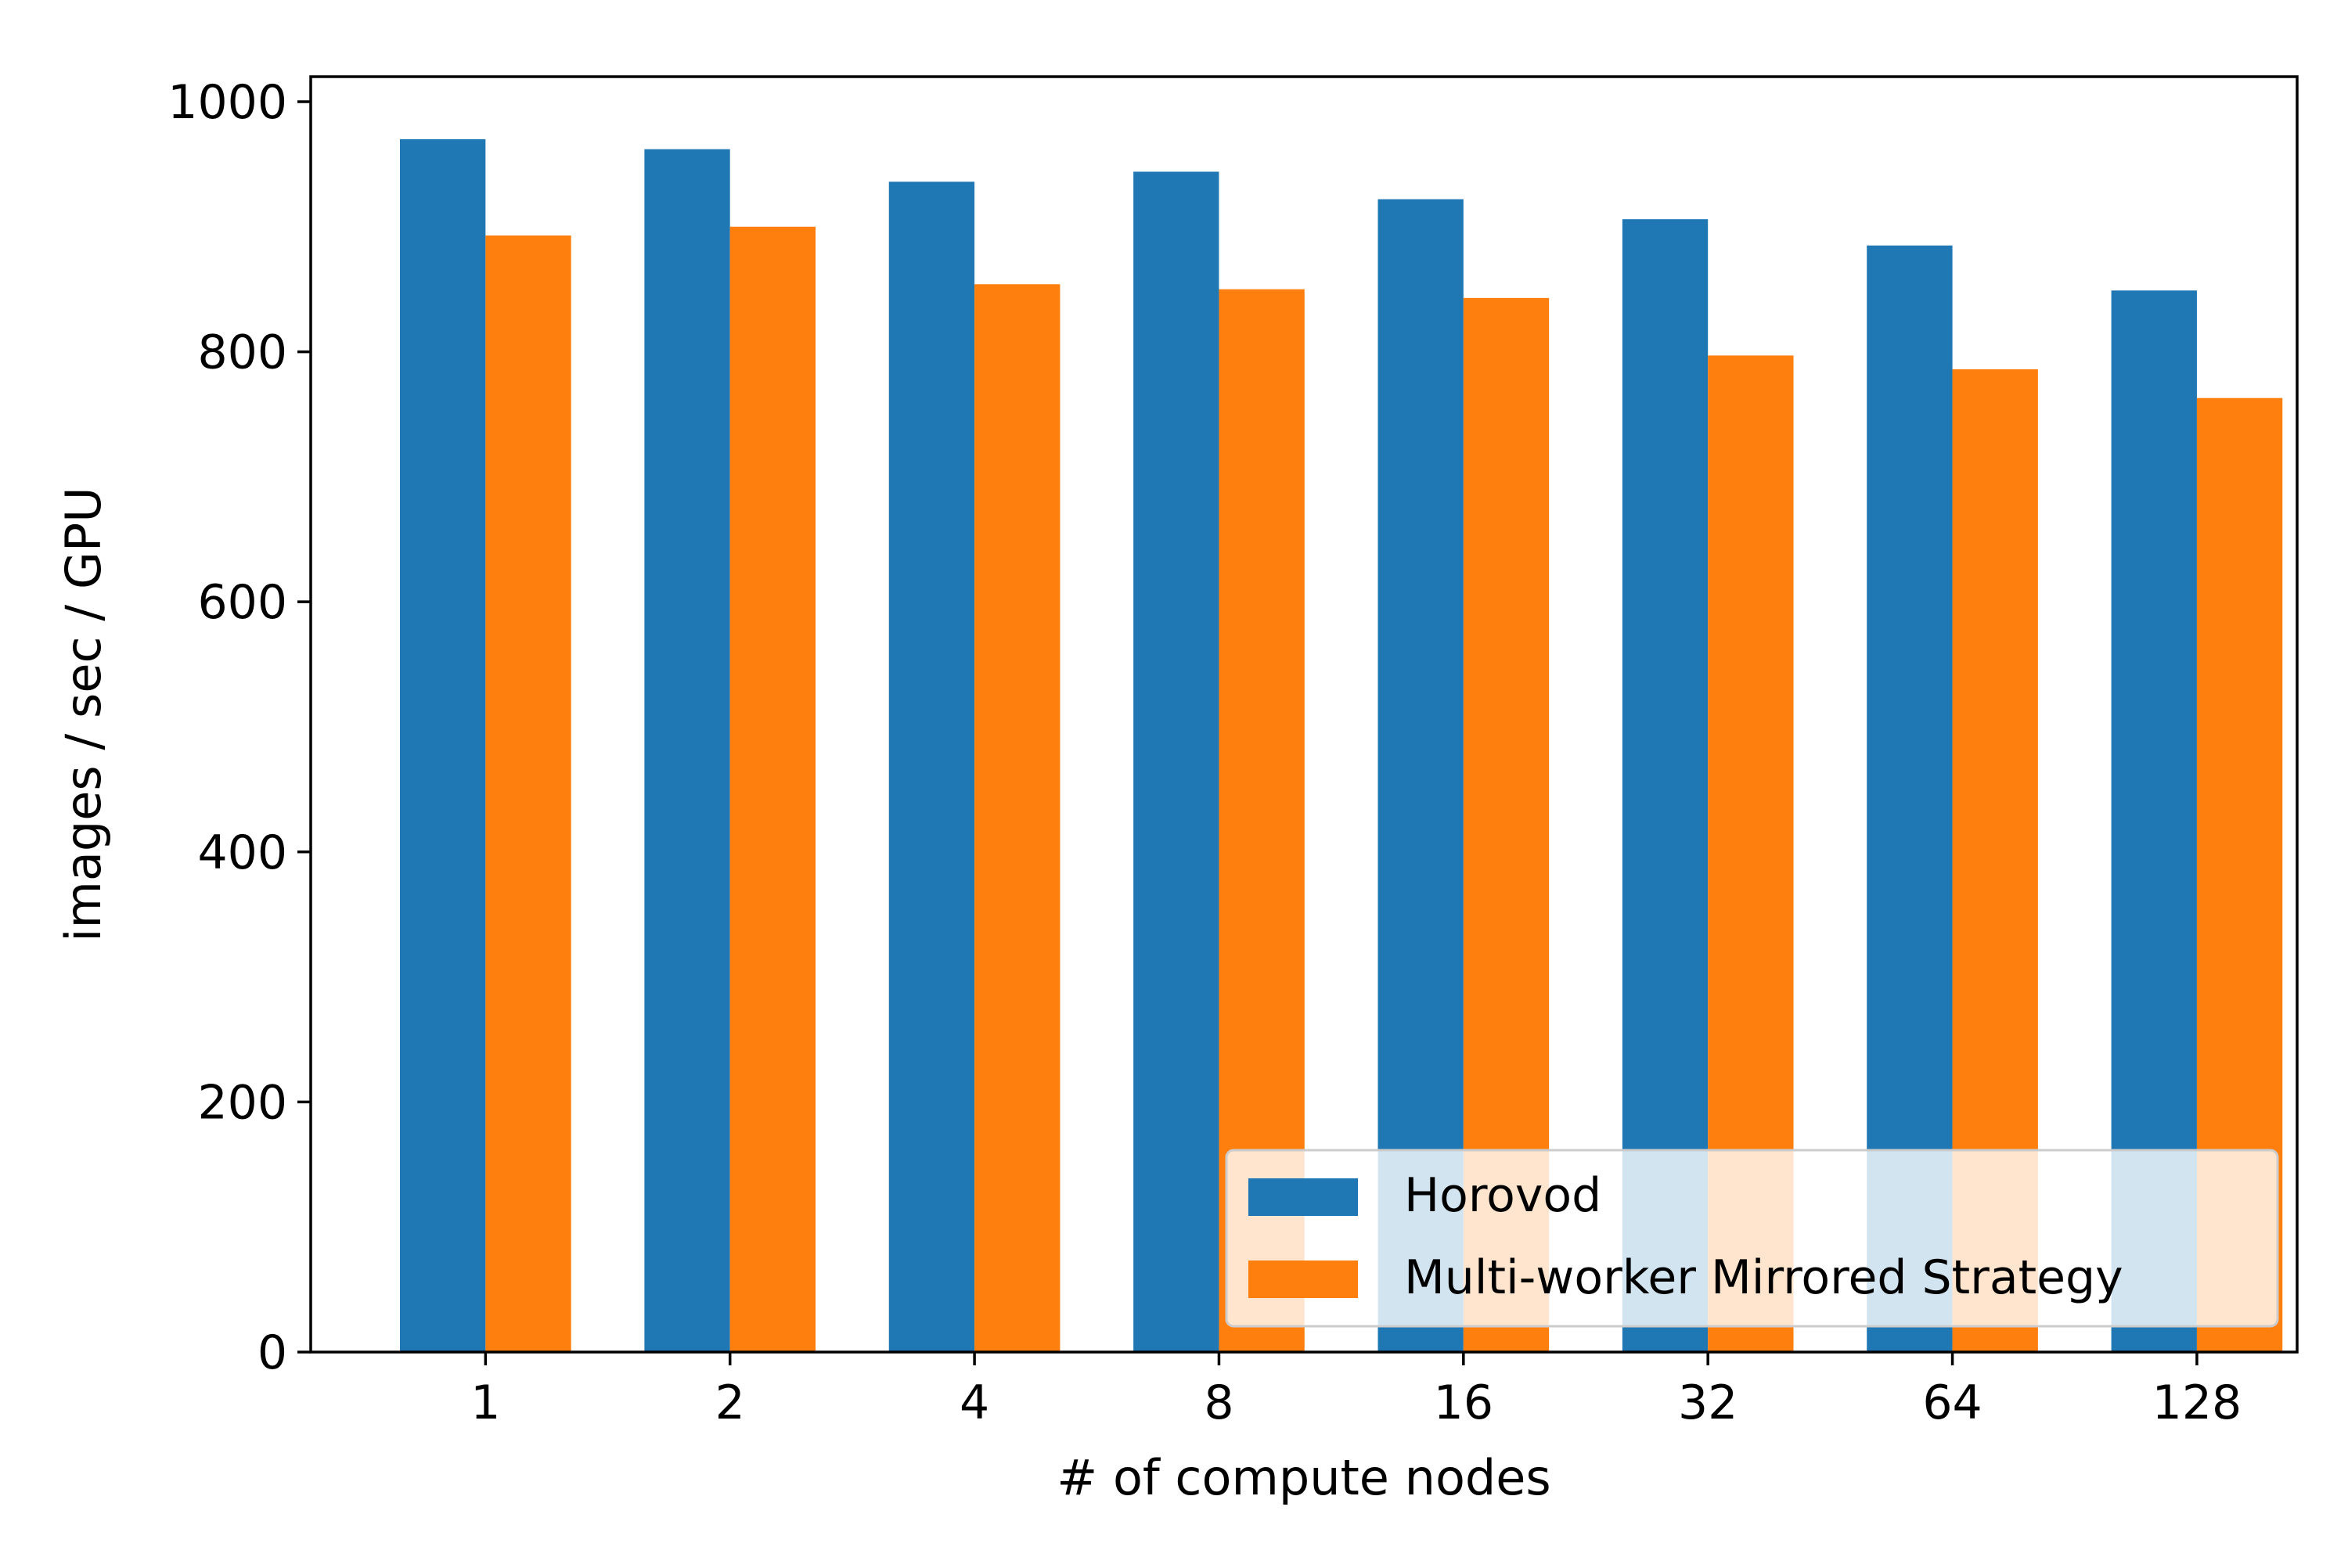 This screenshot has width=2348, height=1568. Describe the element at coordinates (1708, 1403) in the screenshot. I see `x-tick-label-32: 32` at that location.